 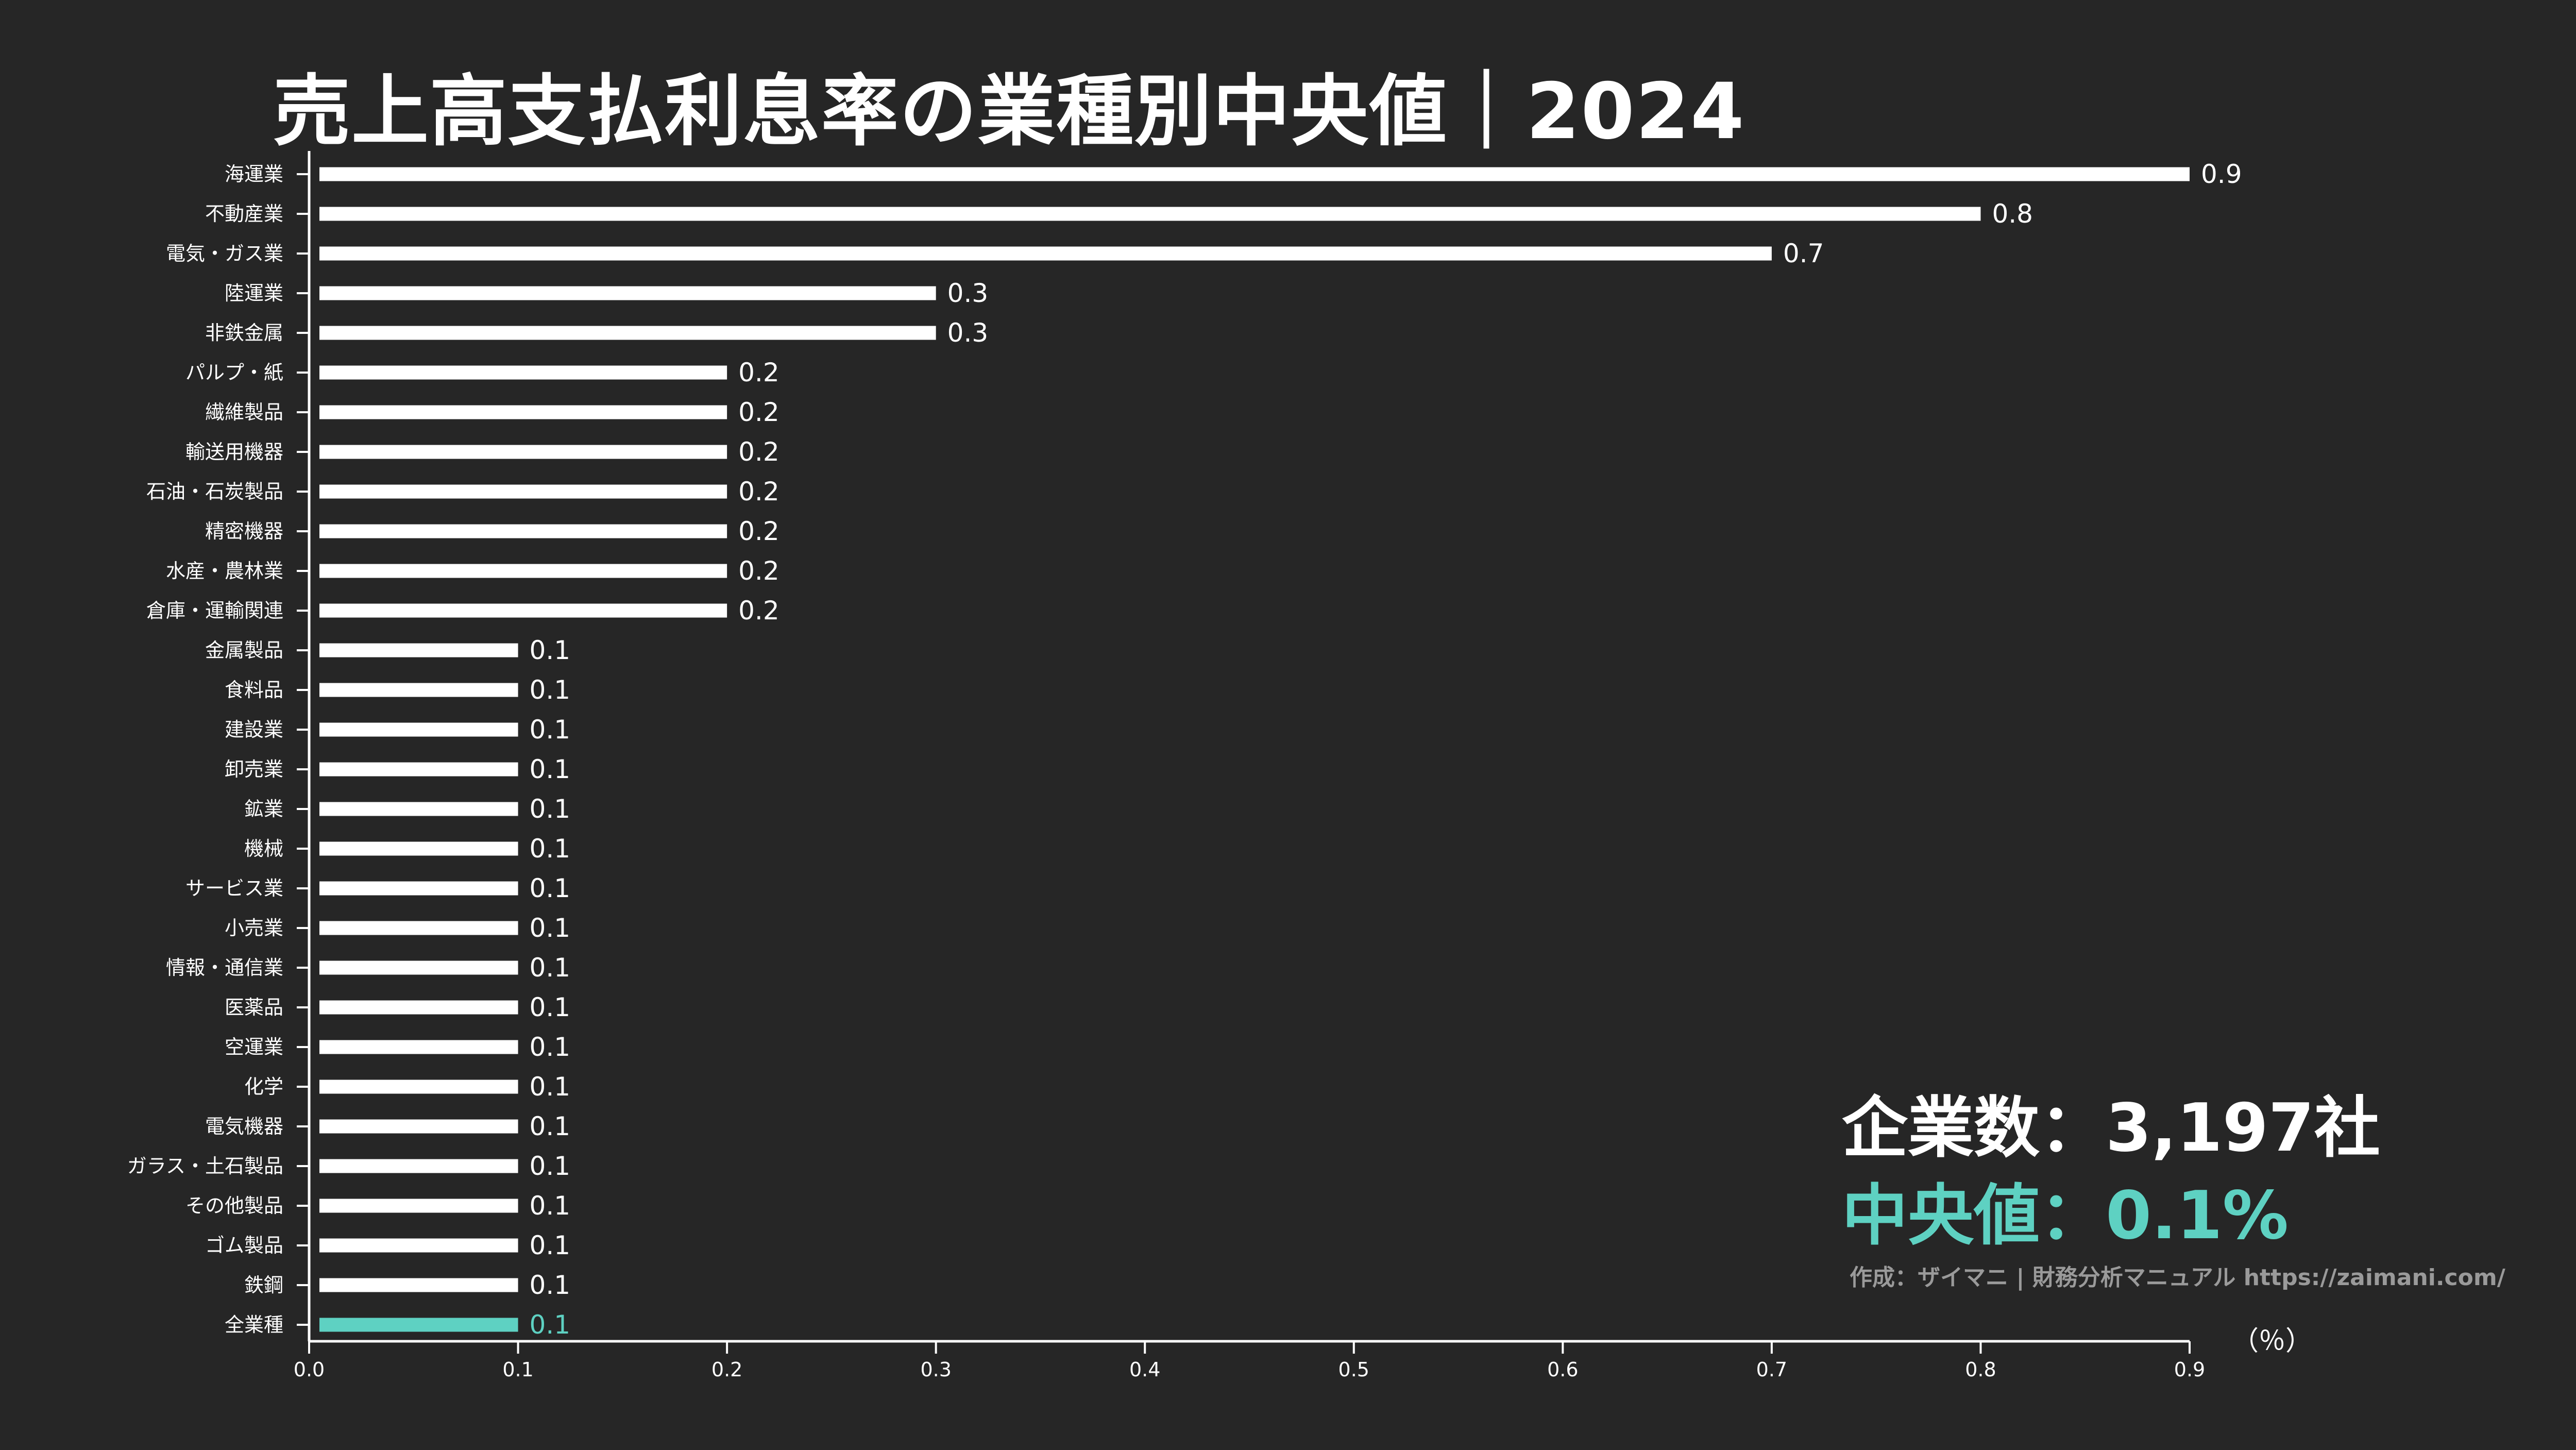 What do you see at coordinates (1353, 1369) in the screenshot?
I see `x-tick-label: 0.5` at bounding box center [1353, 1369].